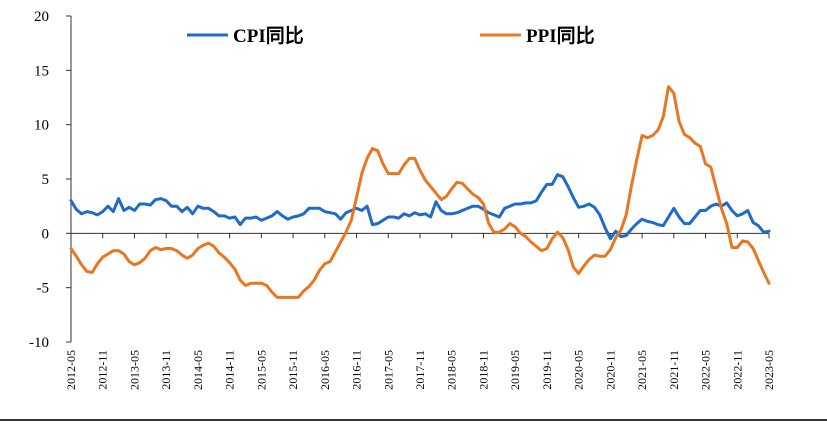 The height and width of the screenshot is (432, 827). Describe the element at coordinates (325, 370) in the screenshot. I see `x-tick-label: 2016-05` at that location.